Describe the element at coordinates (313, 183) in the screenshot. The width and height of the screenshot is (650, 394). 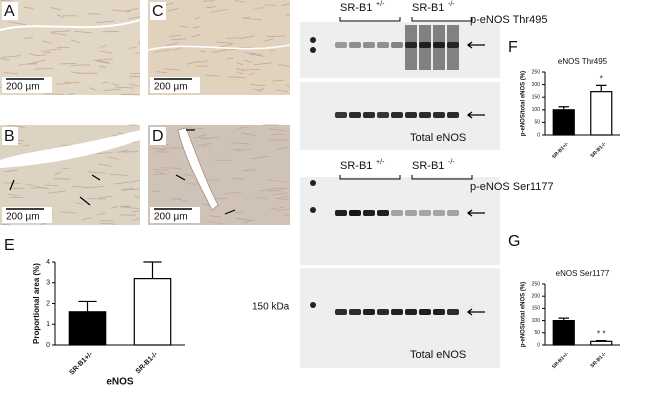
I see `marker-dot` at that location.